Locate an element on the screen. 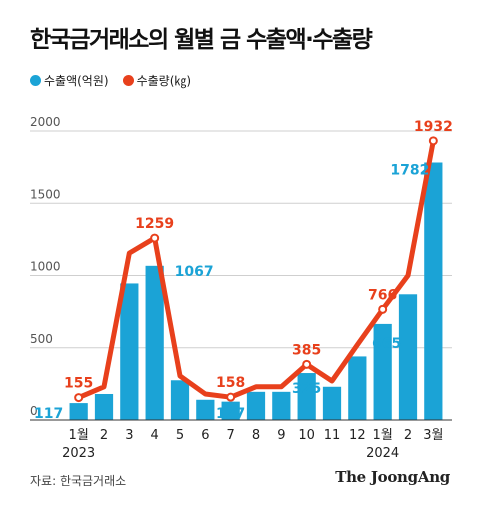 The height and width of the screenshot is (506, 480). legend: 수출액(억원) 수출량(㎏) is located at coordinates (110, 80).